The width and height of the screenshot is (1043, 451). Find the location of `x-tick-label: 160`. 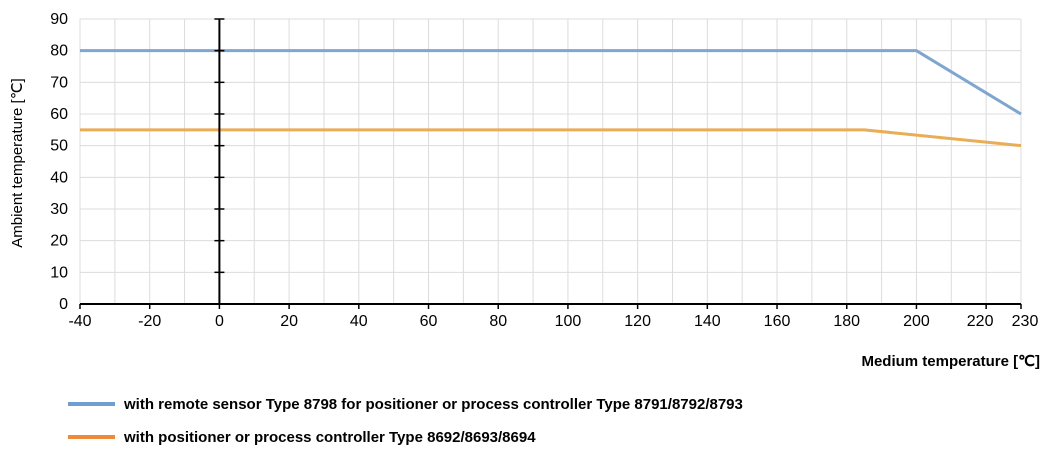

x-tick-label: 160 is located at coordinates (777, 321).